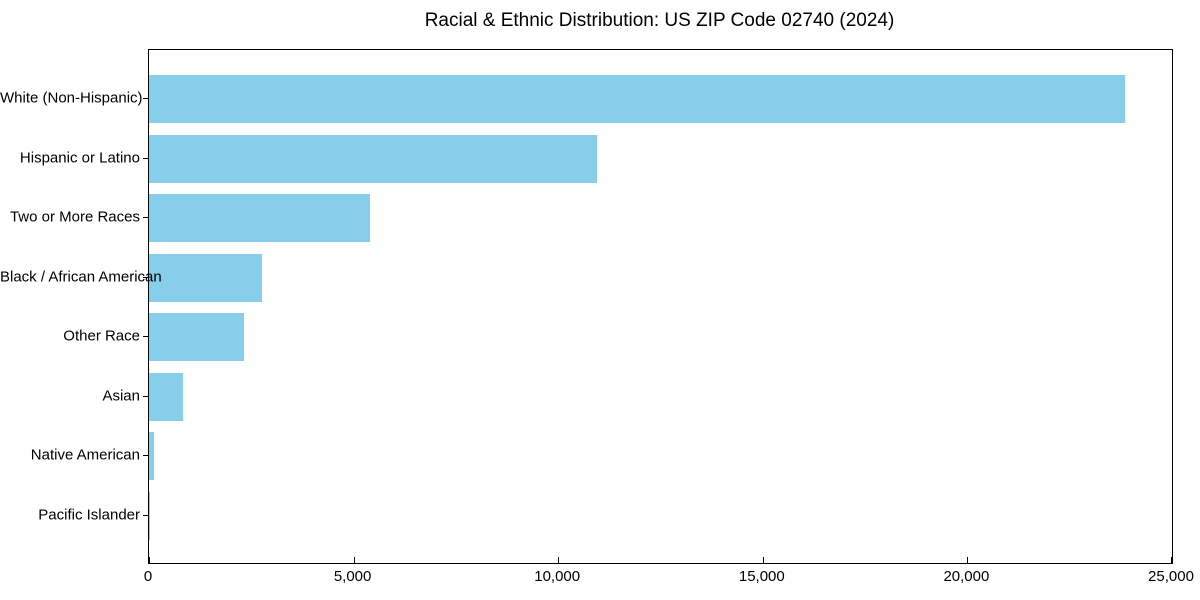 The width and height of the screenshot is (1200, 600). I want to click on y-axis-label-other-race: Other Race, so click(101, 336).